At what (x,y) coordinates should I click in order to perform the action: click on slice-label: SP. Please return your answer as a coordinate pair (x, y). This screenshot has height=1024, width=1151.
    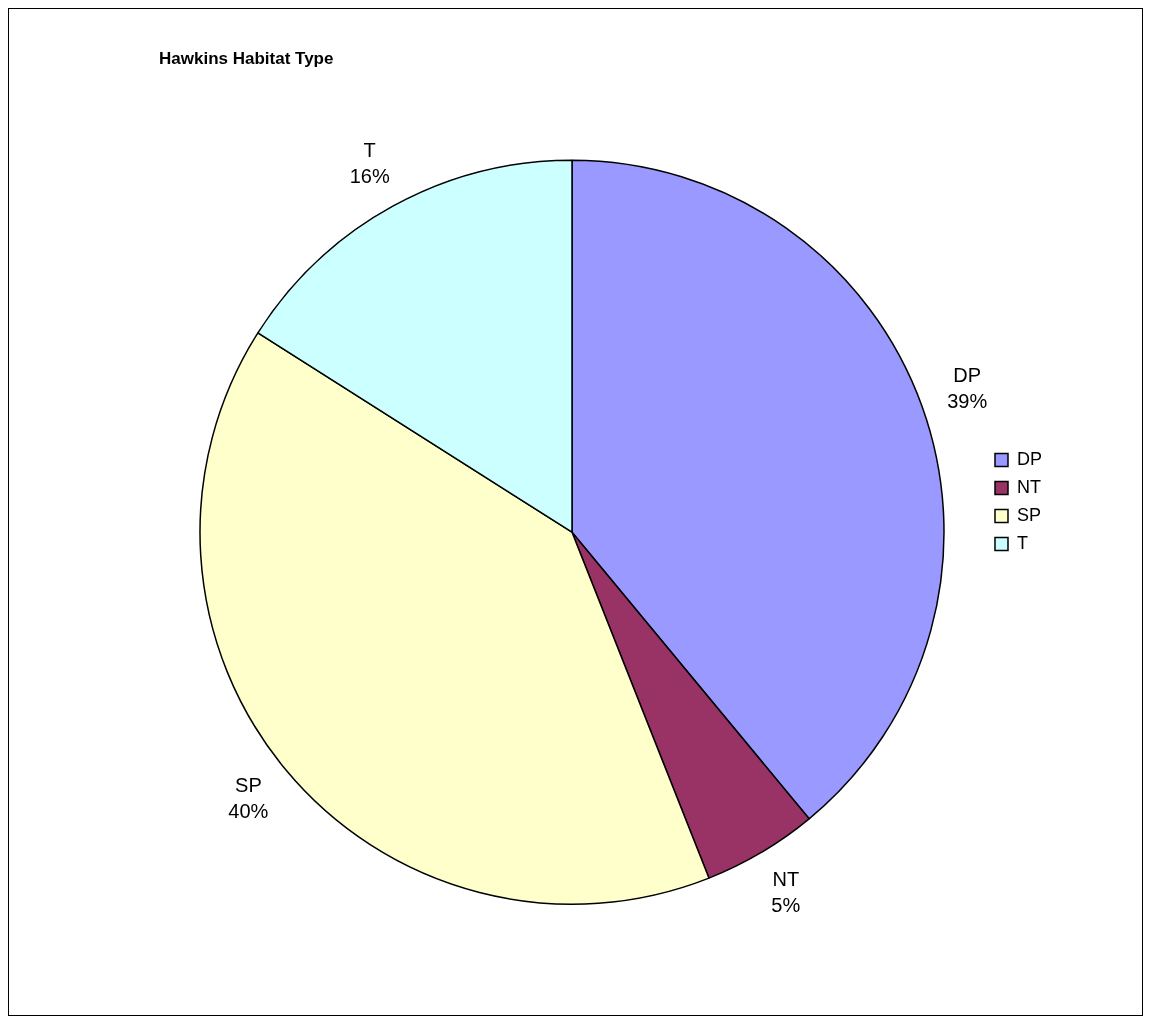
    Looking at the image, I should click on (248, 785).